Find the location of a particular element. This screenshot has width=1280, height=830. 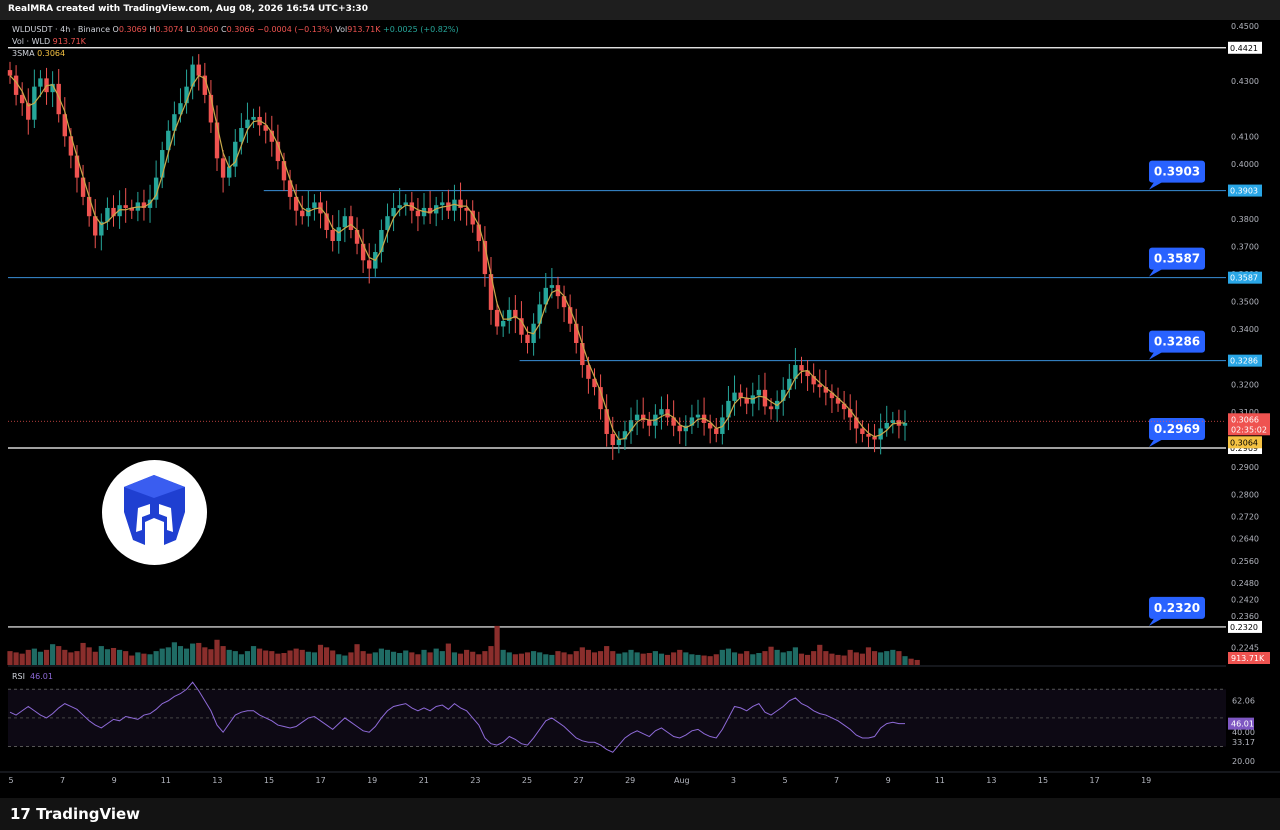

rsi-legend-value: 46.01 is located at coordinates (41, 676).